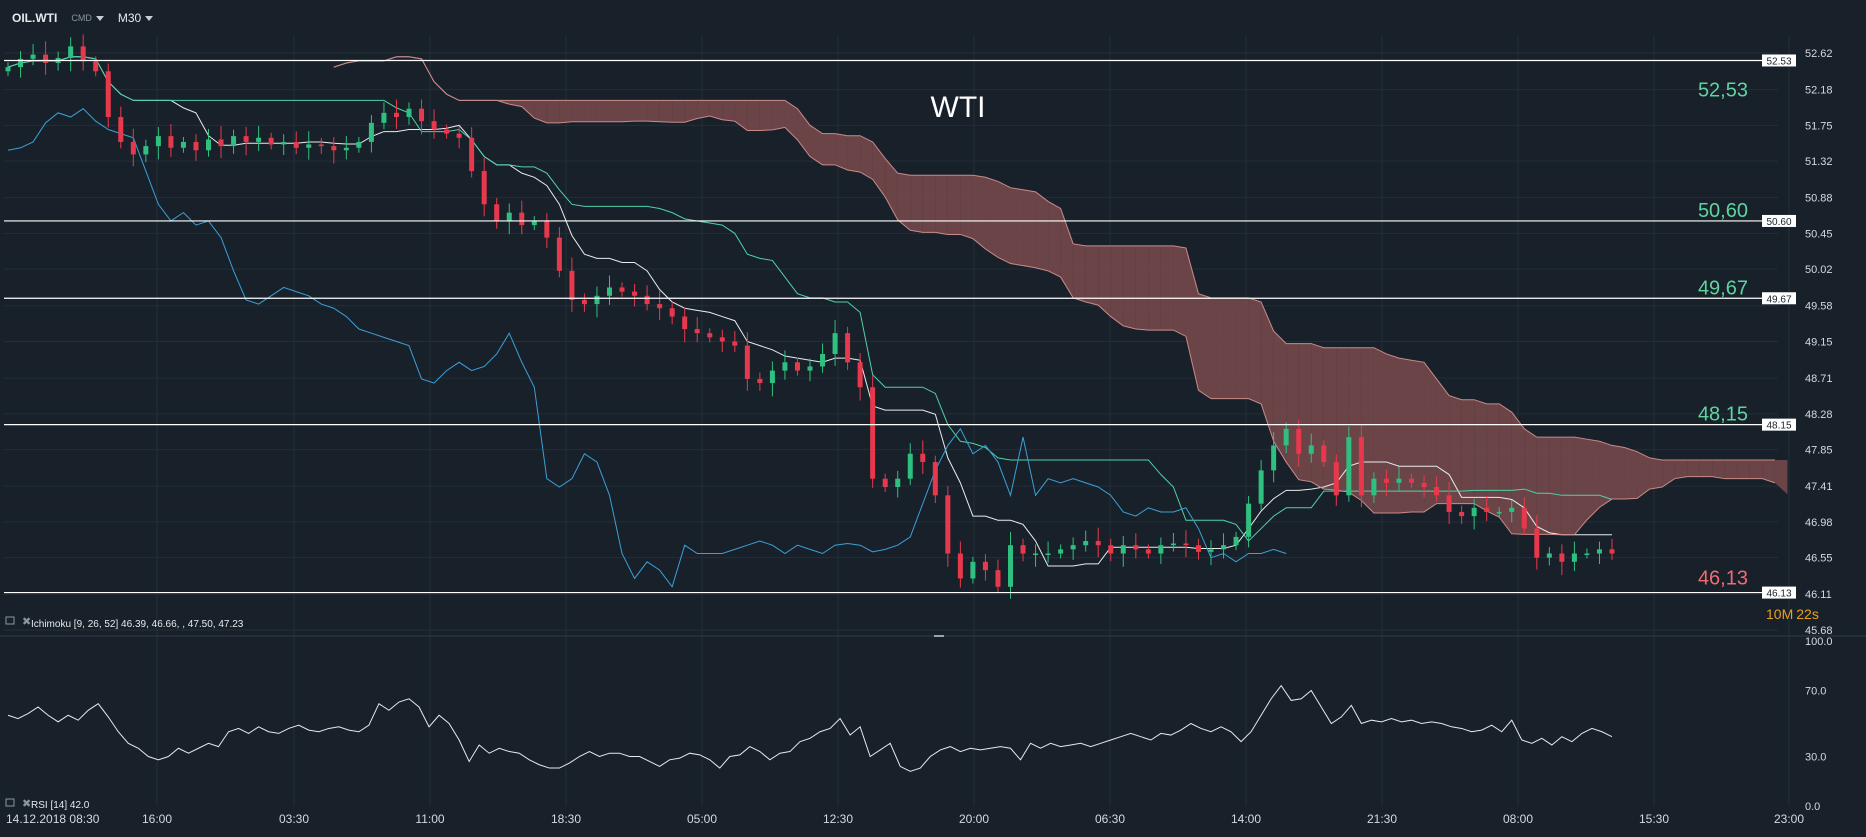  Describe the element at coordinates (1723, 211) in the screenshot. I see `level-label: 50,60` at that location.